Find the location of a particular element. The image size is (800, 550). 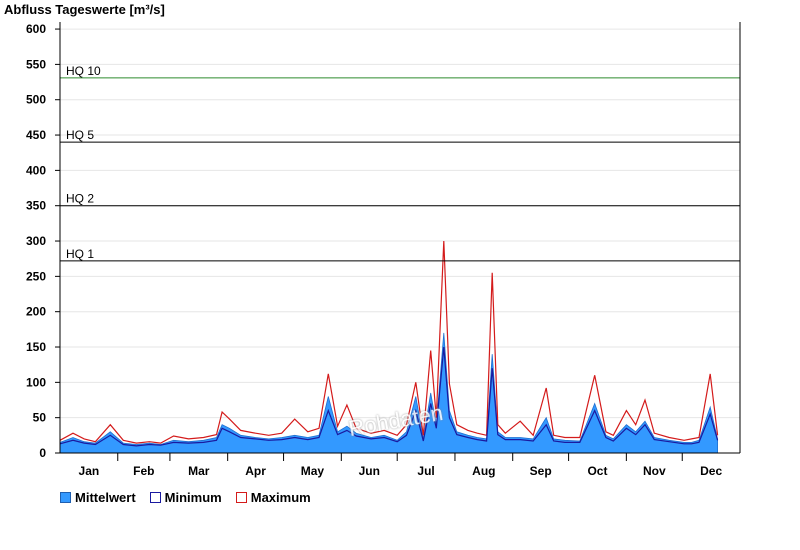

threshold-label-hq1: HQ 1 is located at coordinates (80, 254).